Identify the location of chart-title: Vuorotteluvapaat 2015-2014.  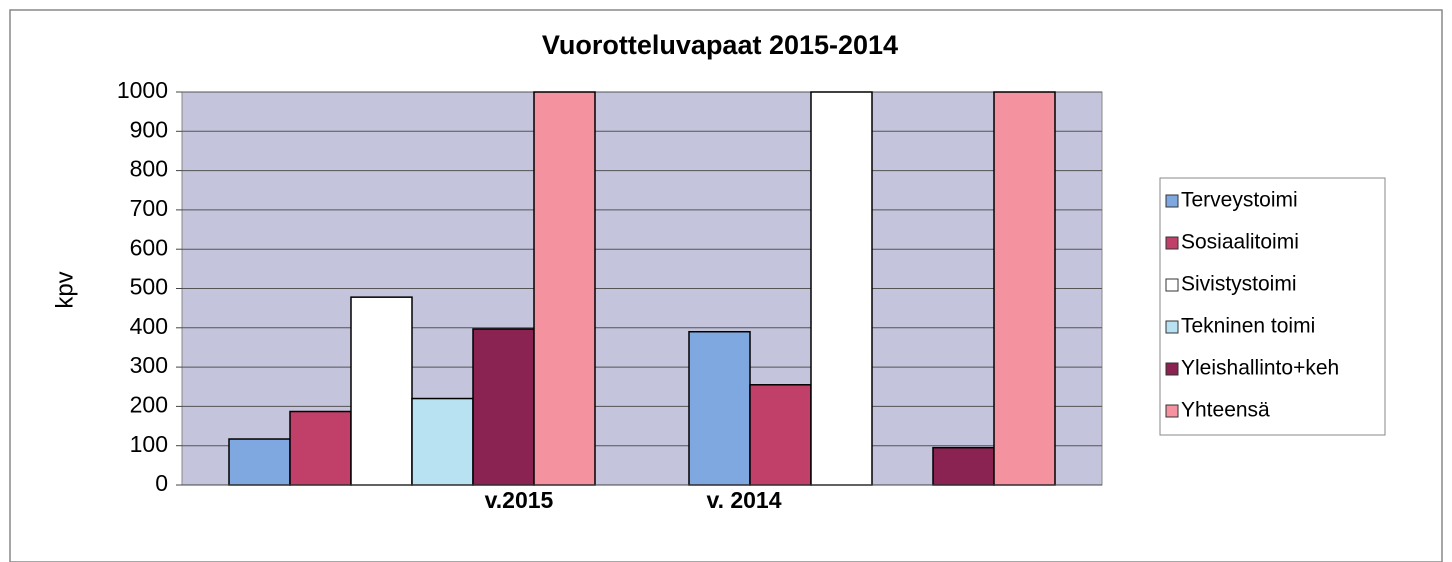
(720, 45).